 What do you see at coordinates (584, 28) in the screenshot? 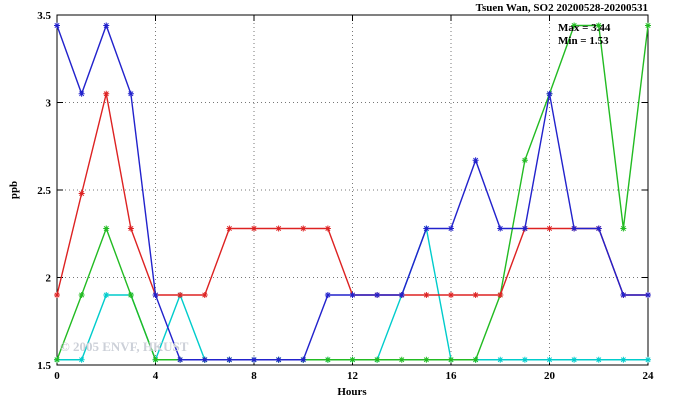
I see `max-annotation: Max = 3.44` at bounding box center [584, 28].